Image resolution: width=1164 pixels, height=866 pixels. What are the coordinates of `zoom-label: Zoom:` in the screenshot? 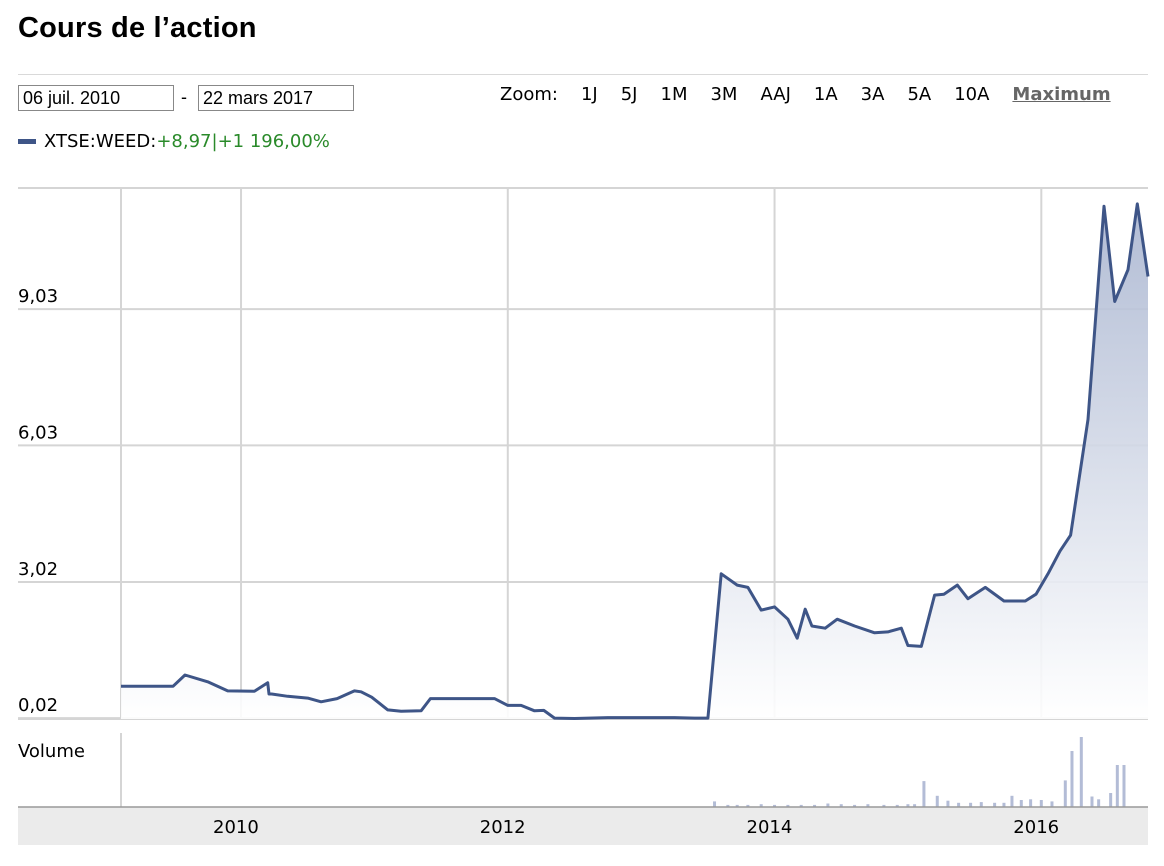 It's located at (529, 94).